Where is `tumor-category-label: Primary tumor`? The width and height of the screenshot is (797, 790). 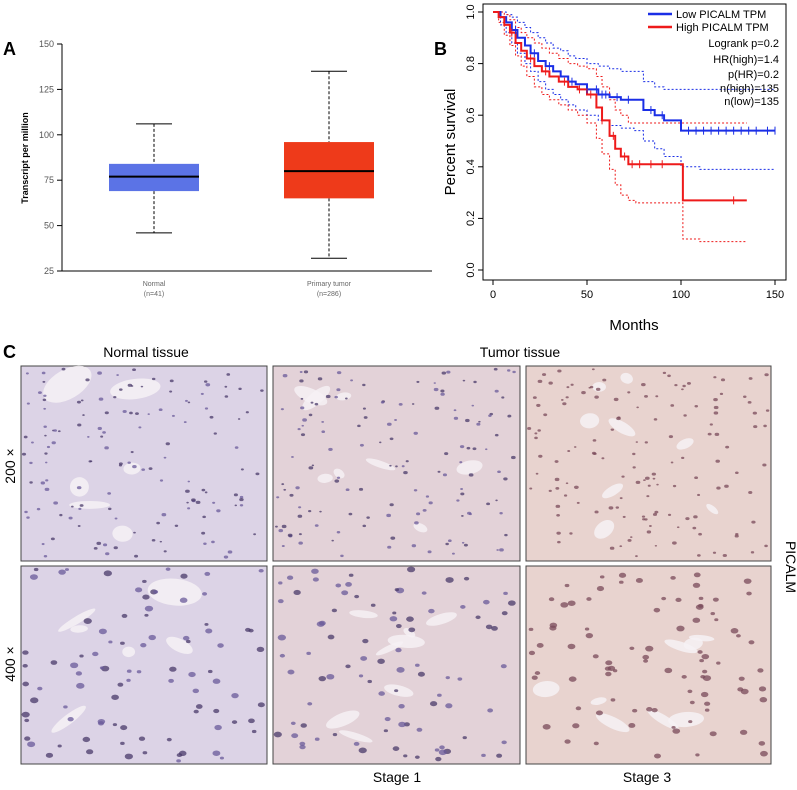
tumor-category-label: Primary tumor is located at coordinates (329, 284).